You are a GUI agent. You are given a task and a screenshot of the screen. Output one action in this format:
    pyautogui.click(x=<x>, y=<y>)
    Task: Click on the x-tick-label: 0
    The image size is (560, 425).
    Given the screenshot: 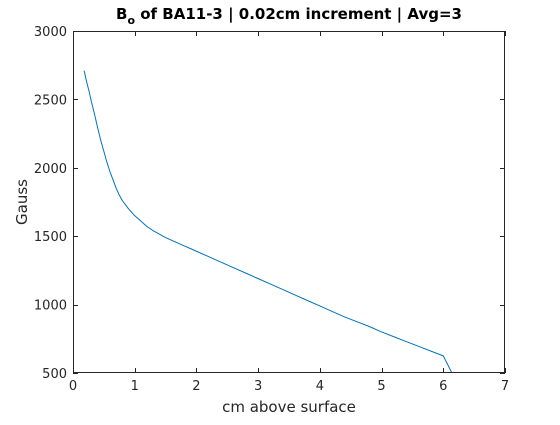 What is the action you would take?
    pyautogui.click(x=73, y=386)
    